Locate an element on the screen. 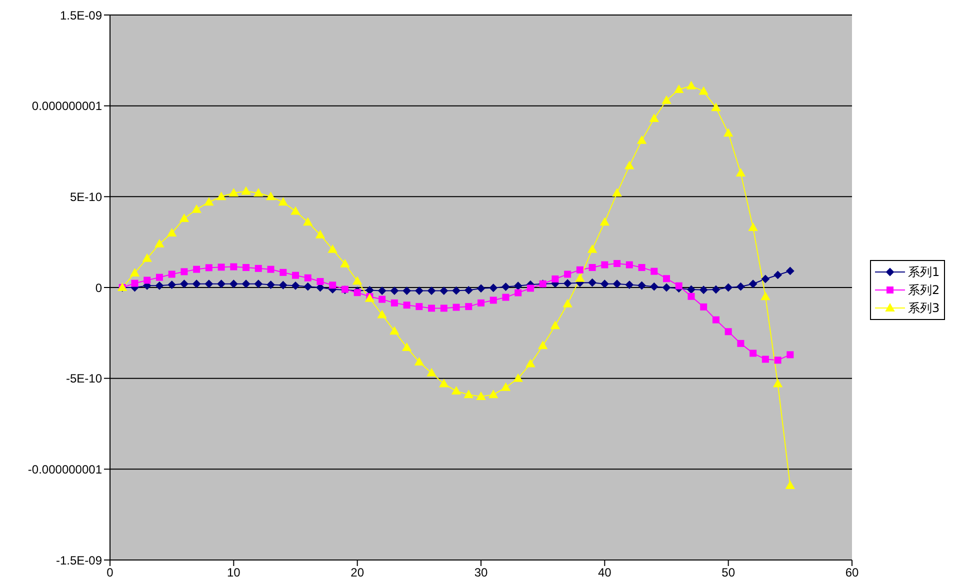 The height and width of the screenshot is (582, 955). x-tick-label: 60 is located at coordinates (852, 573).